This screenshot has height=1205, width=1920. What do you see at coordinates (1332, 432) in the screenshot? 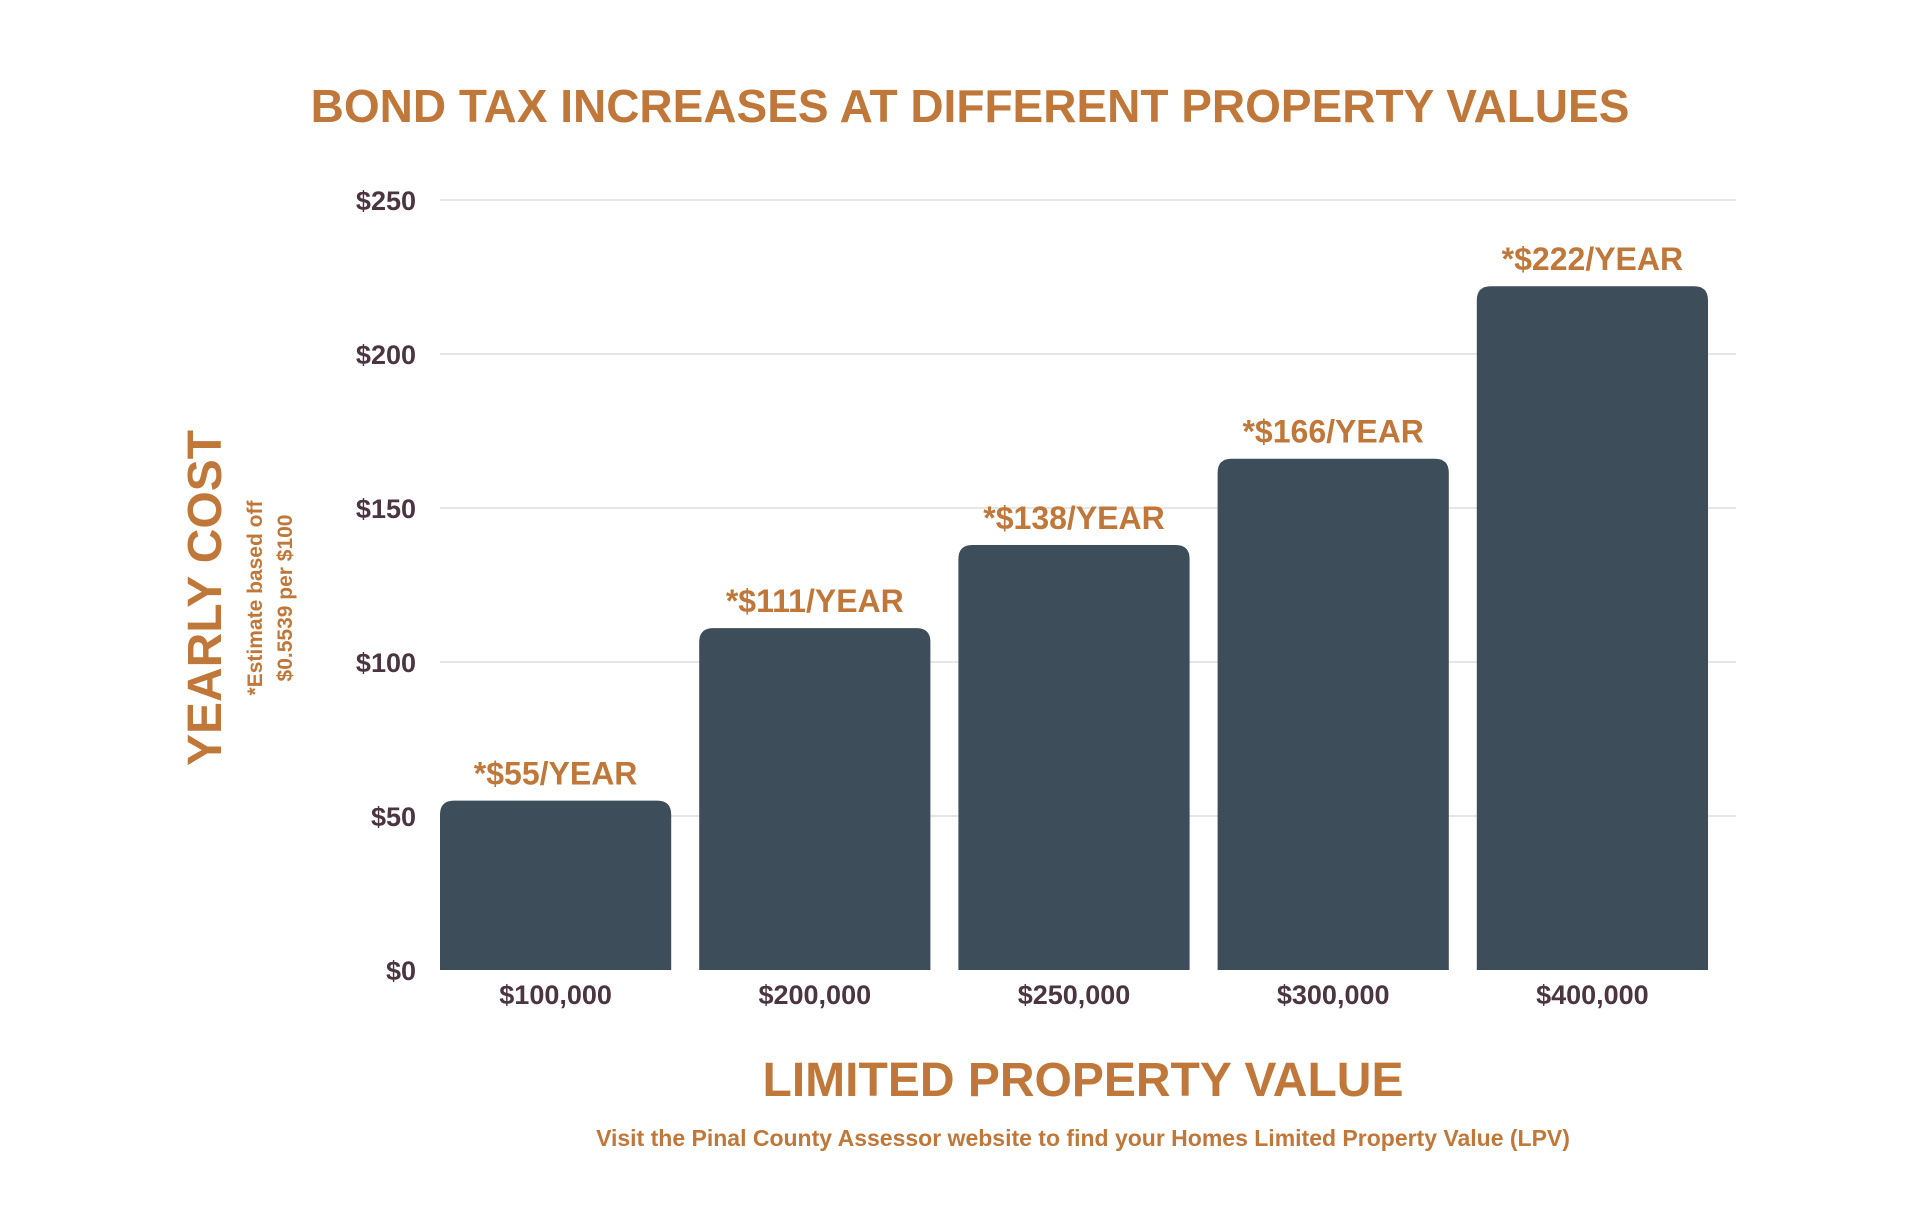
I see `data-label-4: *$166/YEAR` at bounding box center [1332, 432].